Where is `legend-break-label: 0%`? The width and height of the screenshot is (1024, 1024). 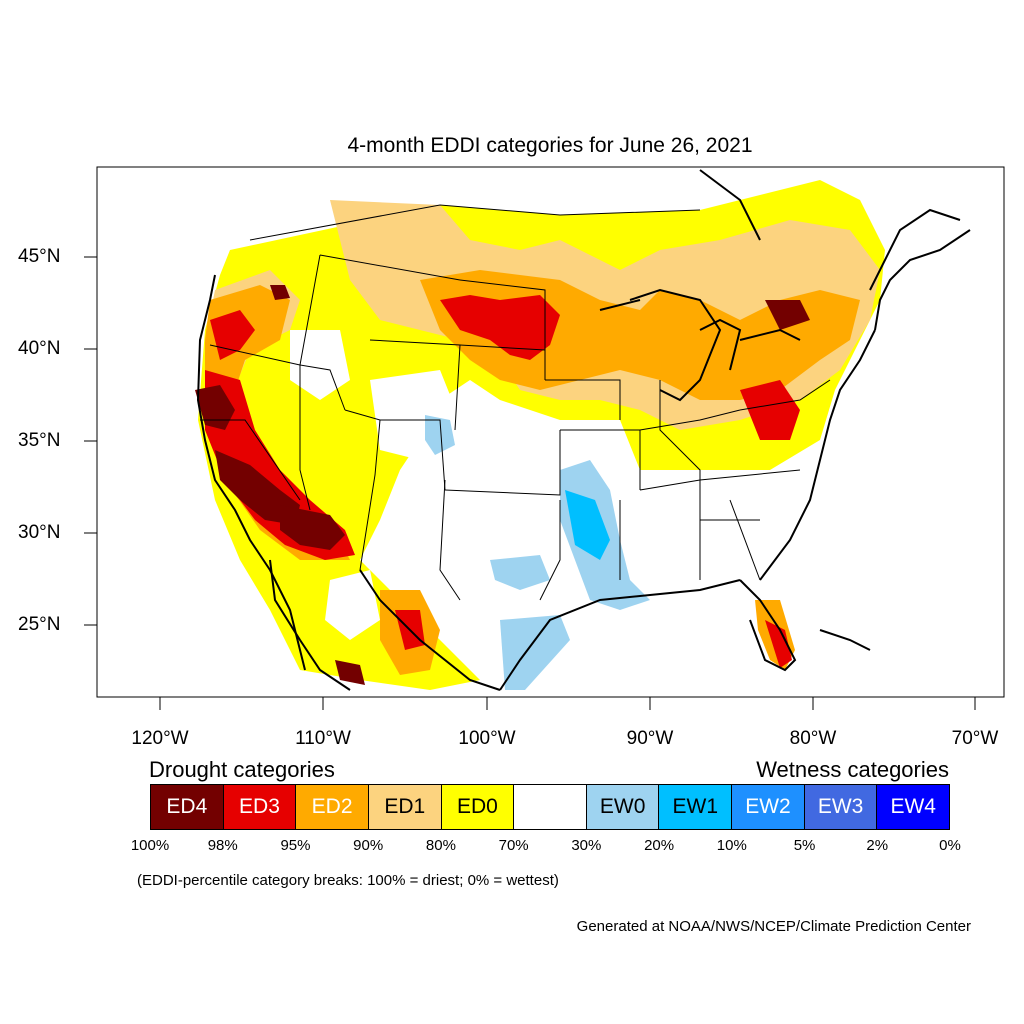
legend-break-label: 0% is located at coordinates (950, 845).